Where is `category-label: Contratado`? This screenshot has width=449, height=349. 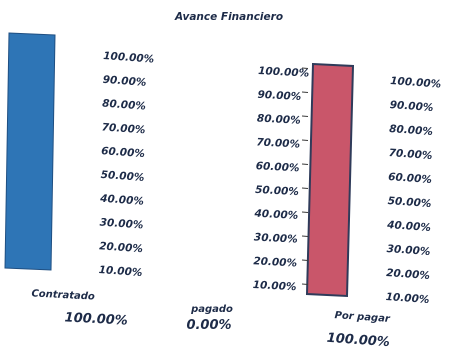 category-label: Contratado is located at coordinates (63, 295).